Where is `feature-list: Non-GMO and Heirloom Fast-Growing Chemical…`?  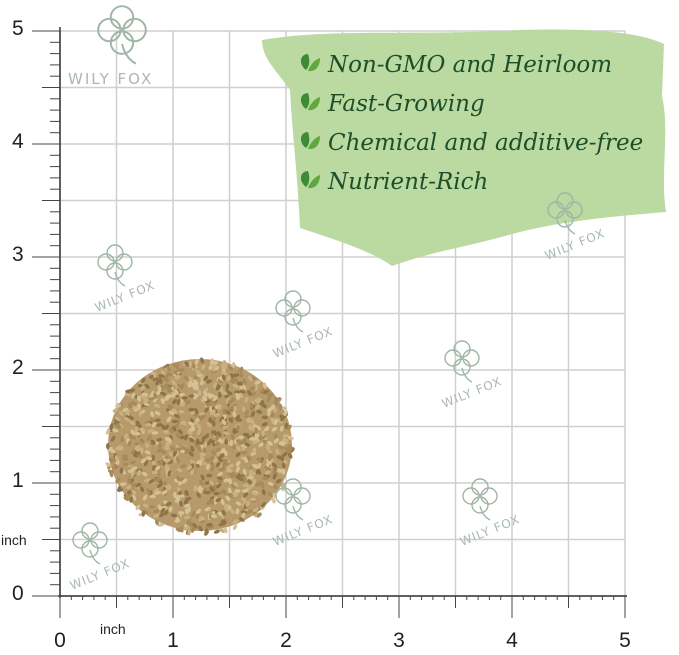
feature-list: Non-GMO and Heirloom Fast-Growing Chemical… is located at coordinates (471, 123).